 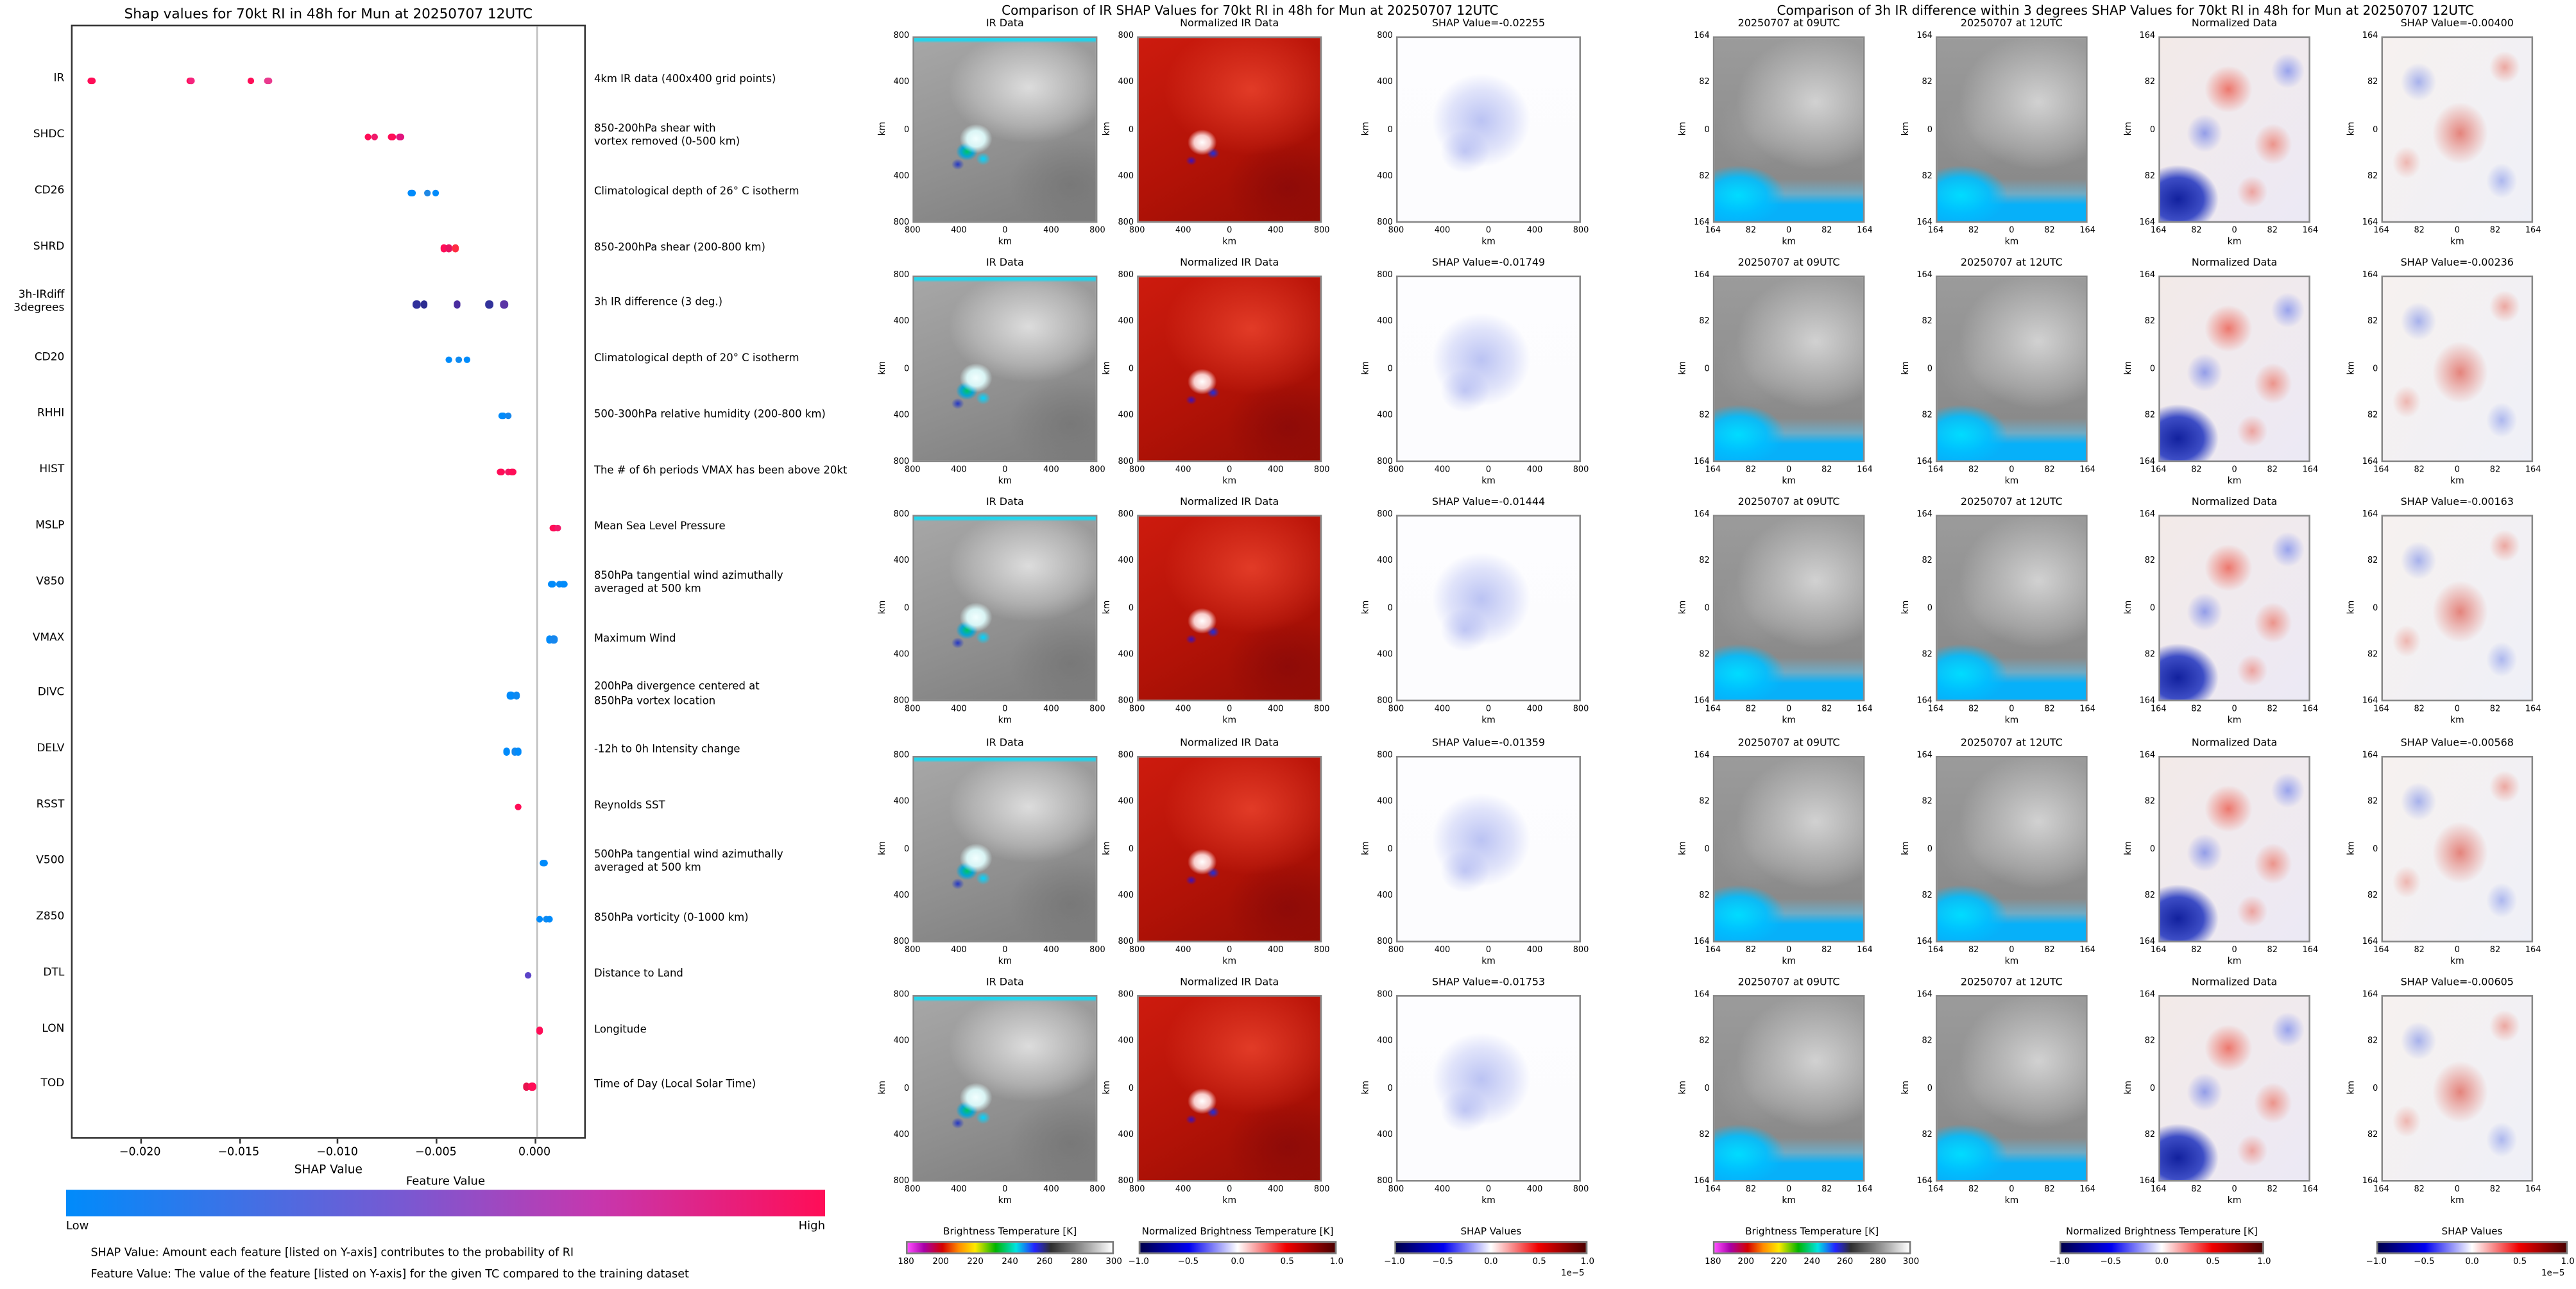 What do you see at coordinates (659, 526) in the screenshot?
I see `feature-description: Mean Sea Level Pressure` at bounding box center [659, 526].